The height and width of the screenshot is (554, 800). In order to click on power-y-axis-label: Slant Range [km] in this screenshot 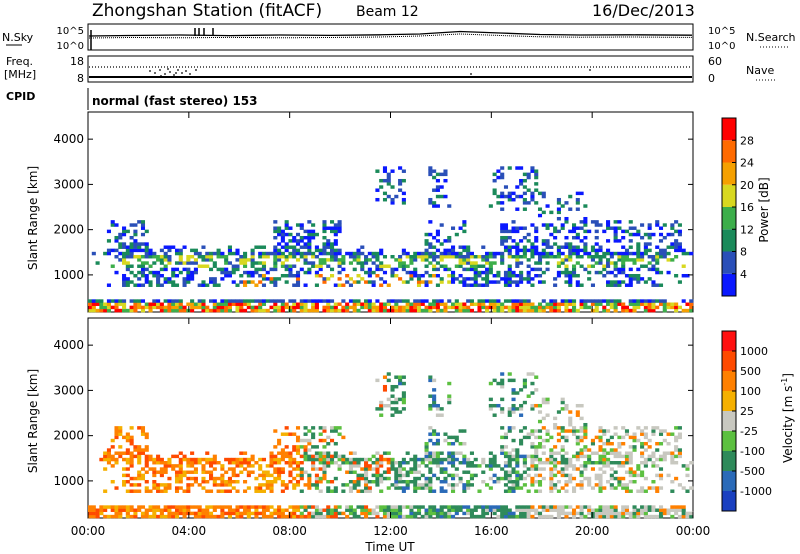, I will do `click(33, 218)`.